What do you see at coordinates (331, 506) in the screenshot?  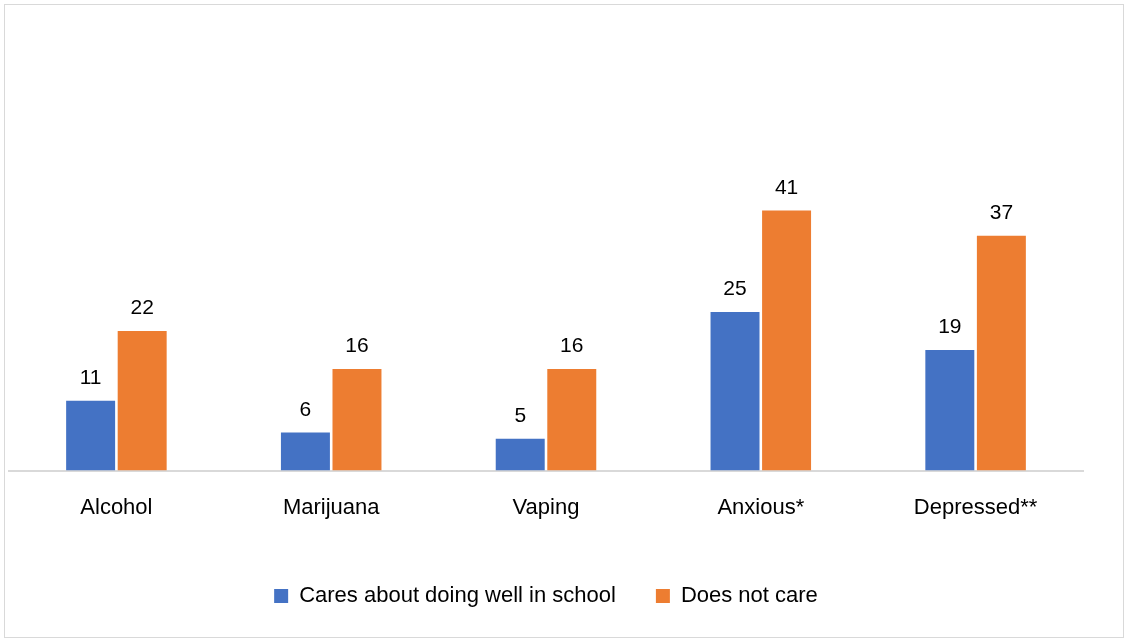 I see `x-tick-label: Marijuana` at bounding box center [331, 506].